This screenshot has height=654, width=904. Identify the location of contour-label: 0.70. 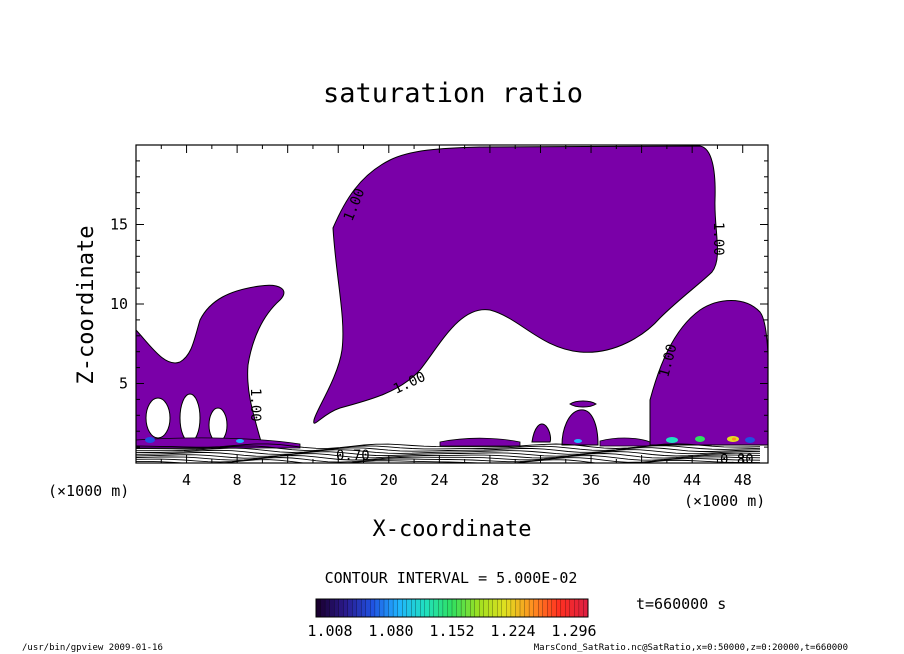
(353, 456).